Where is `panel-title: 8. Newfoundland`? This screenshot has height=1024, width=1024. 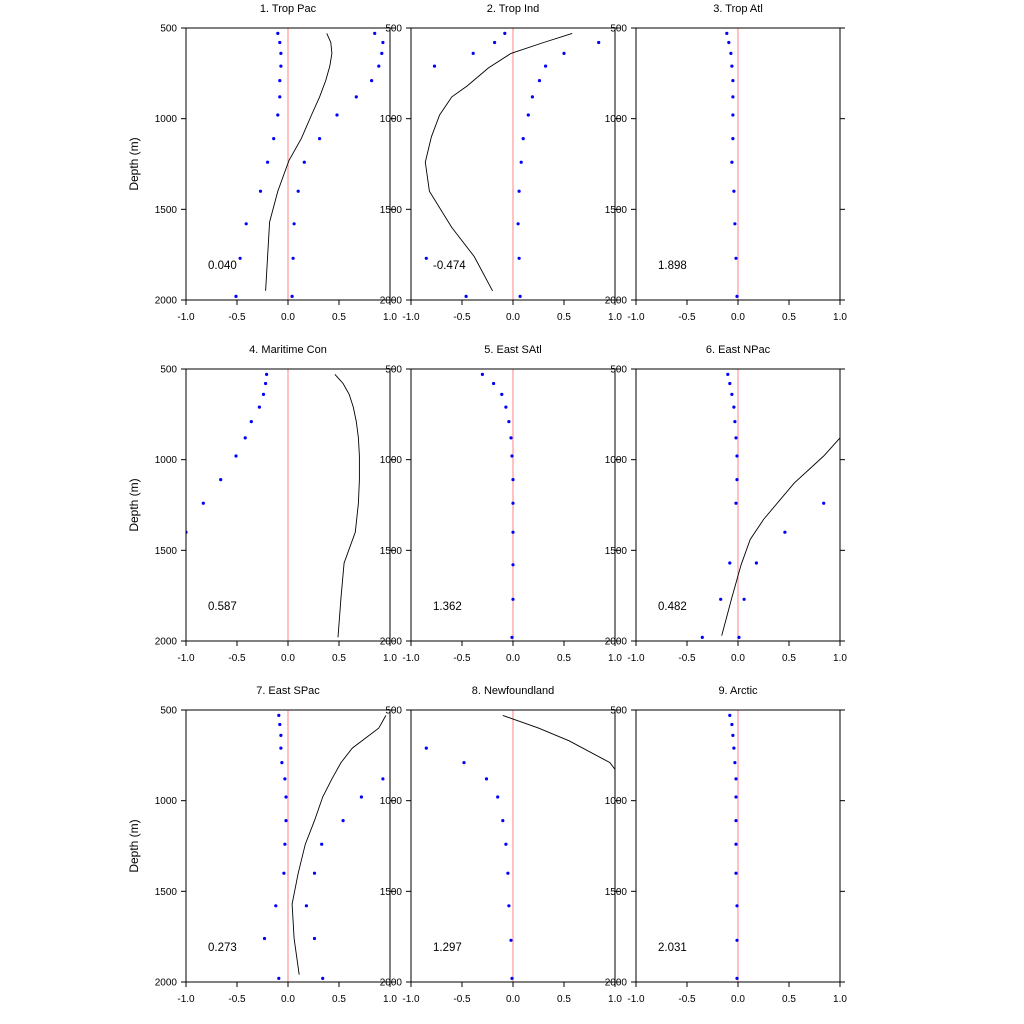
panel-title: 8. Newfoundland is located at coordinates (513, 691).